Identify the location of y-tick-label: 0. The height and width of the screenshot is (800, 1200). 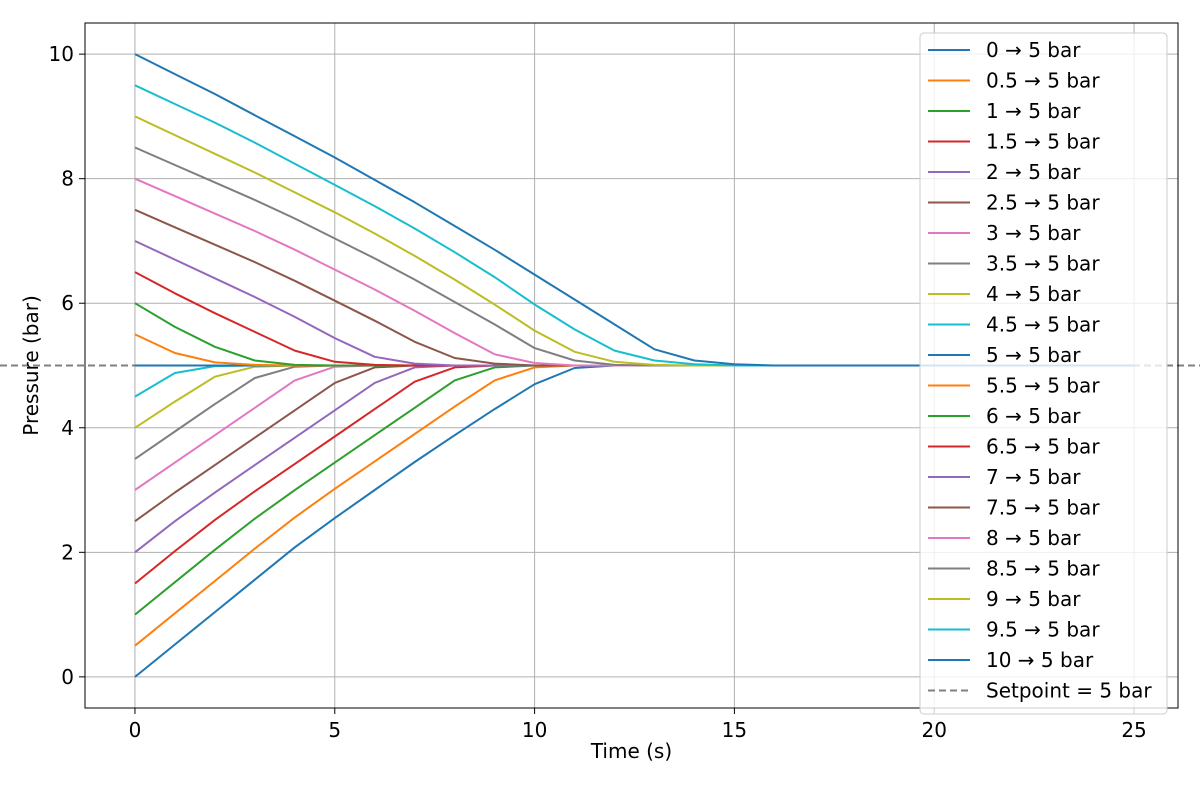
(67, 677).